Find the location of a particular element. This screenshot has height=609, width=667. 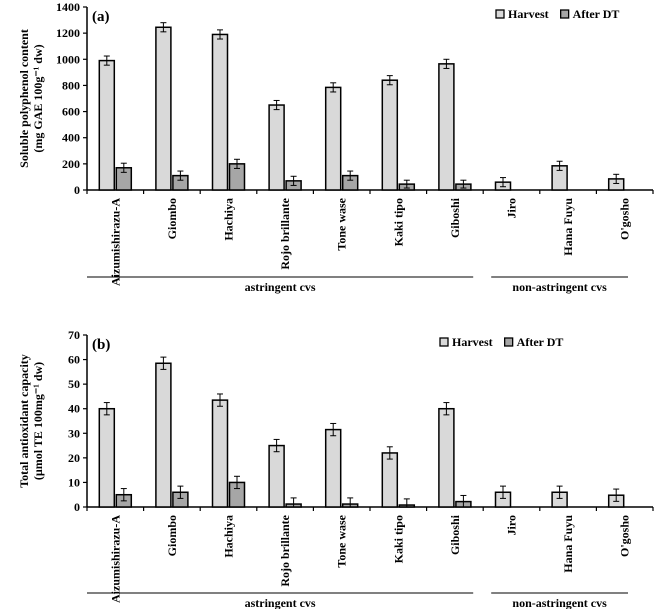

y-tick-label: 400 is located at coordinates (71, 138).